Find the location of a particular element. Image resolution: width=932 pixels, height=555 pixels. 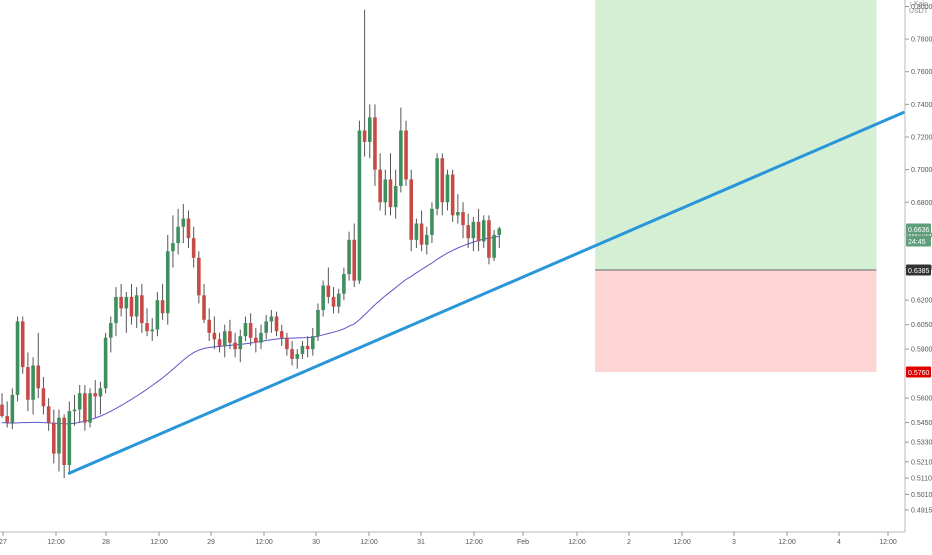

loss-zone is located at coordinates (736, 321).